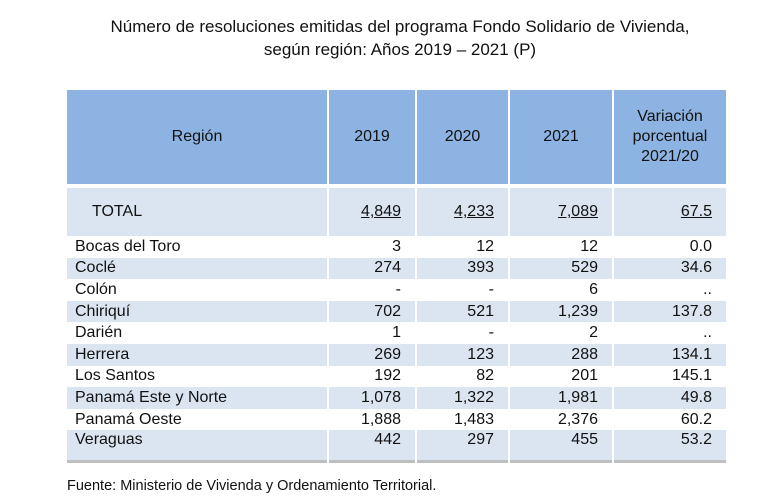  What do you see at coordinates (372, 212) in the screenshot?
I see `cell-2019: 4,849` at bounding box center [372, 212].